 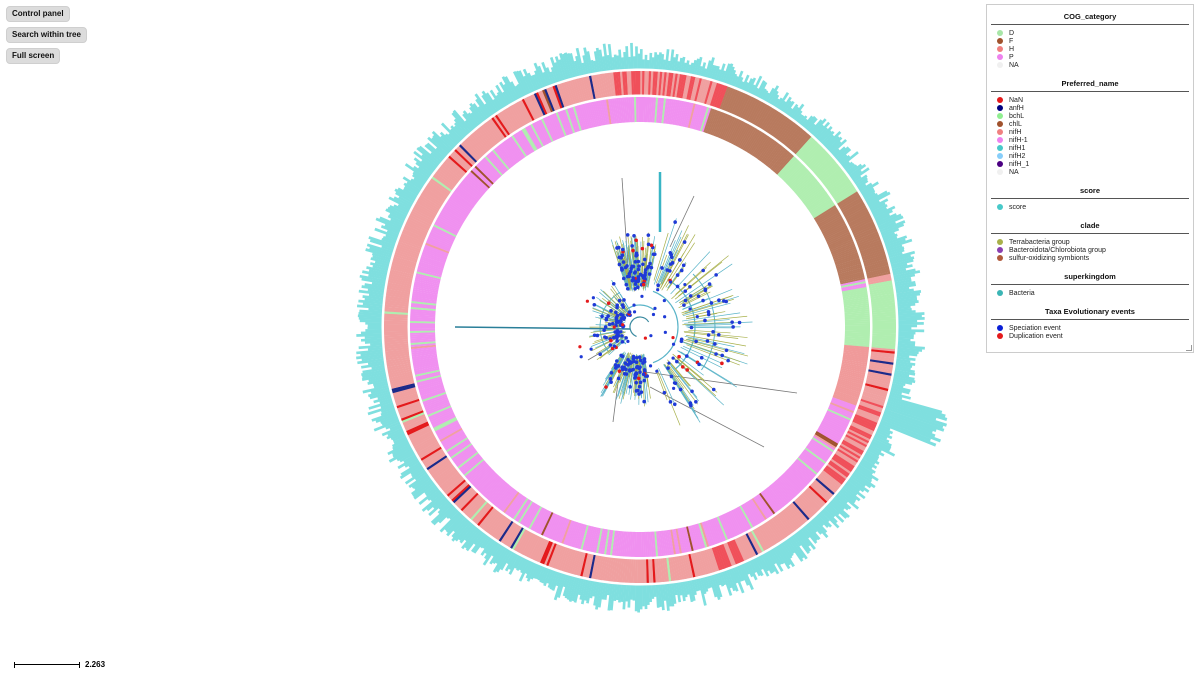 I want to click on legend-item: nifH_1, so click(x=1095, y=164).